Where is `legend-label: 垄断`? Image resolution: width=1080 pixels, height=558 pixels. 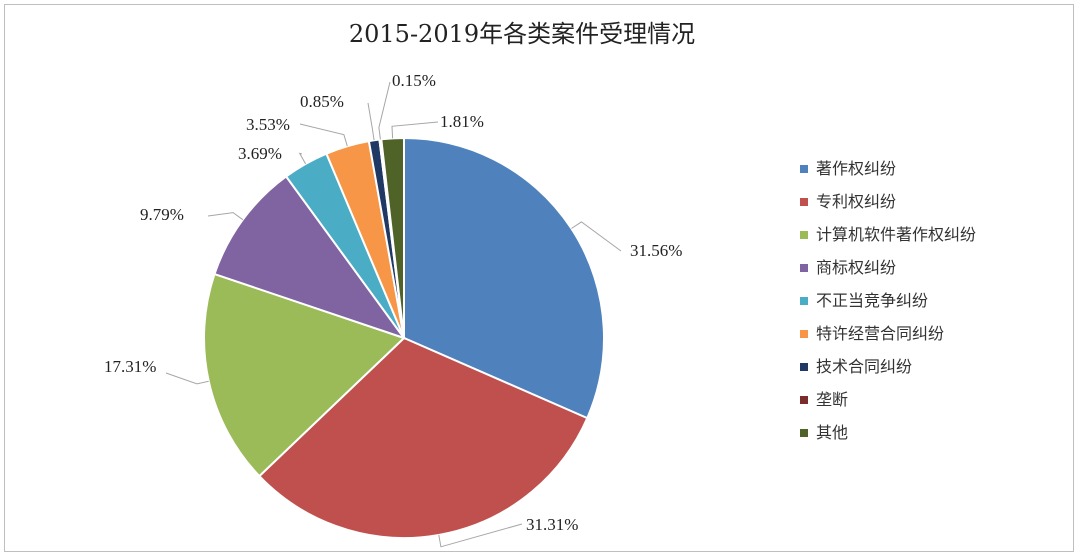 legend-label: 垄断 is located at coordinates (832, 399).